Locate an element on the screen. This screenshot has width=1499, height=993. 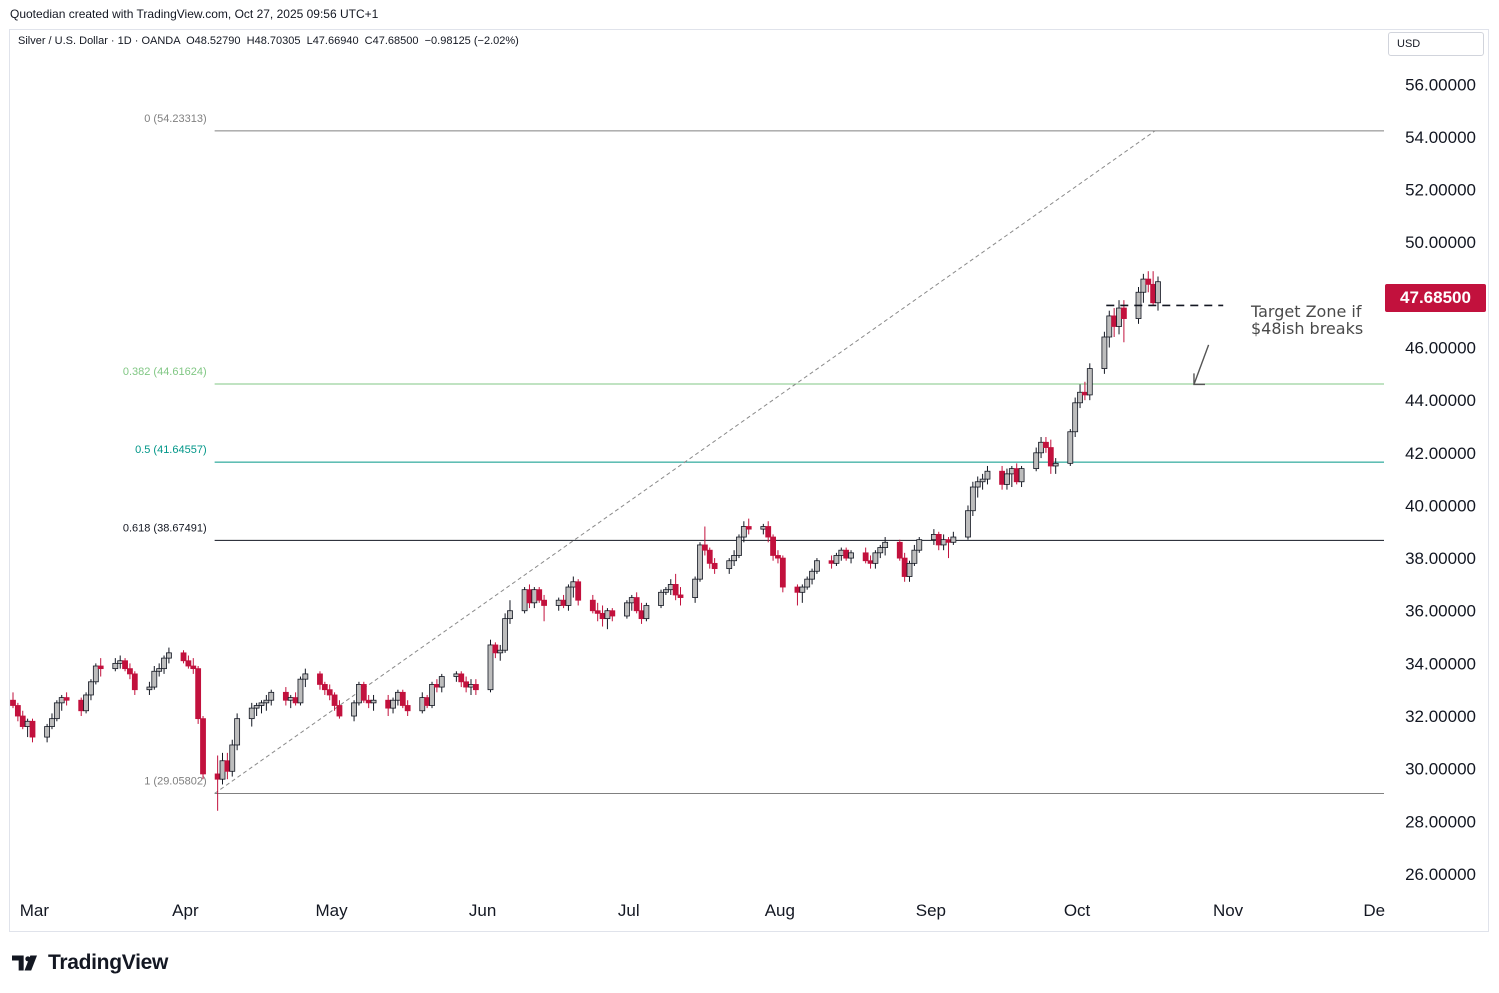
target-zone-annotation: Target Zone if $48ish breaks is located at coordinates (1307, 320).